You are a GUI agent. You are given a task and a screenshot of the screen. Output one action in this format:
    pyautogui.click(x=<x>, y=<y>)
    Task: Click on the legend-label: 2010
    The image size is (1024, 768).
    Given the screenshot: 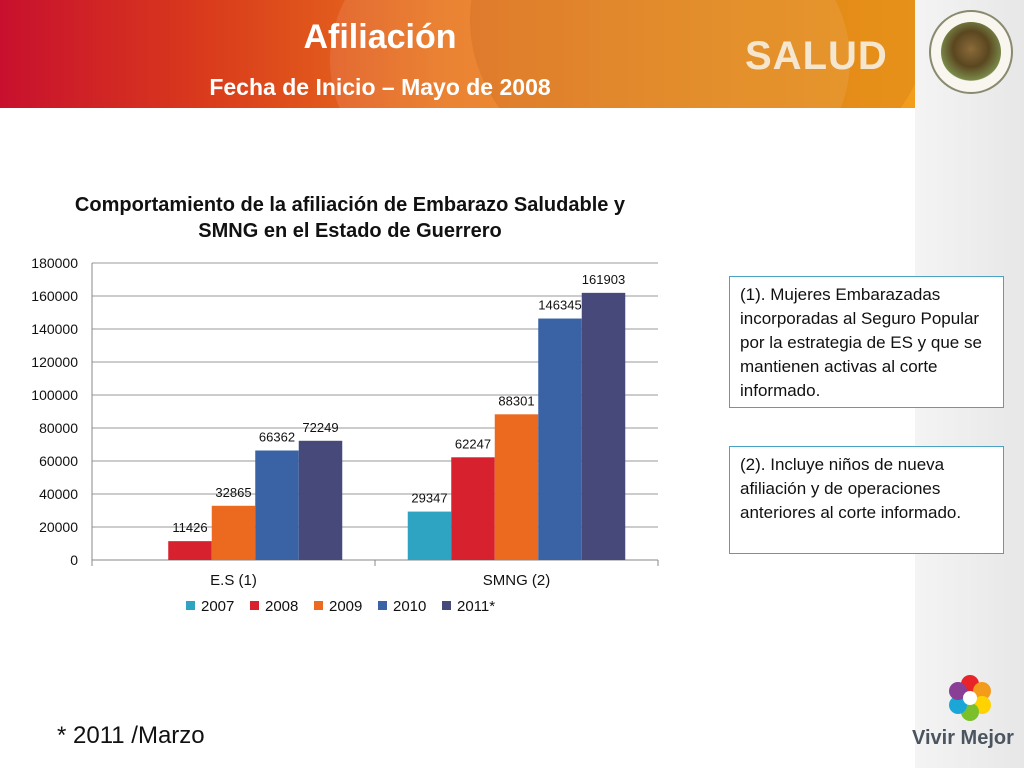 What is the action you would take?
    pyautogui.click(x=409, y=606)
    